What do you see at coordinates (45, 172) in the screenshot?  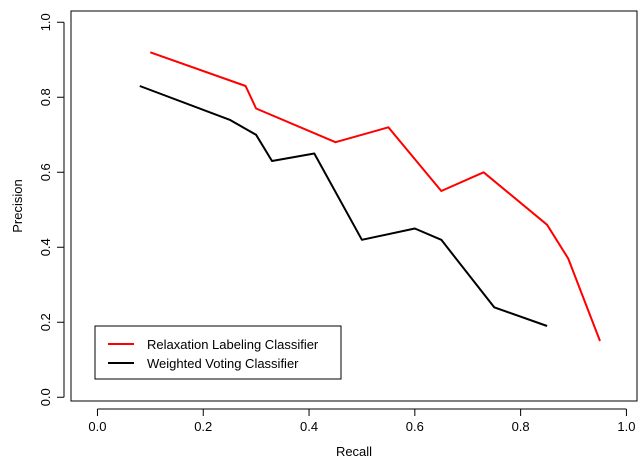 I see `y-tick-label: 0.6` at bounding box center [45, 172].